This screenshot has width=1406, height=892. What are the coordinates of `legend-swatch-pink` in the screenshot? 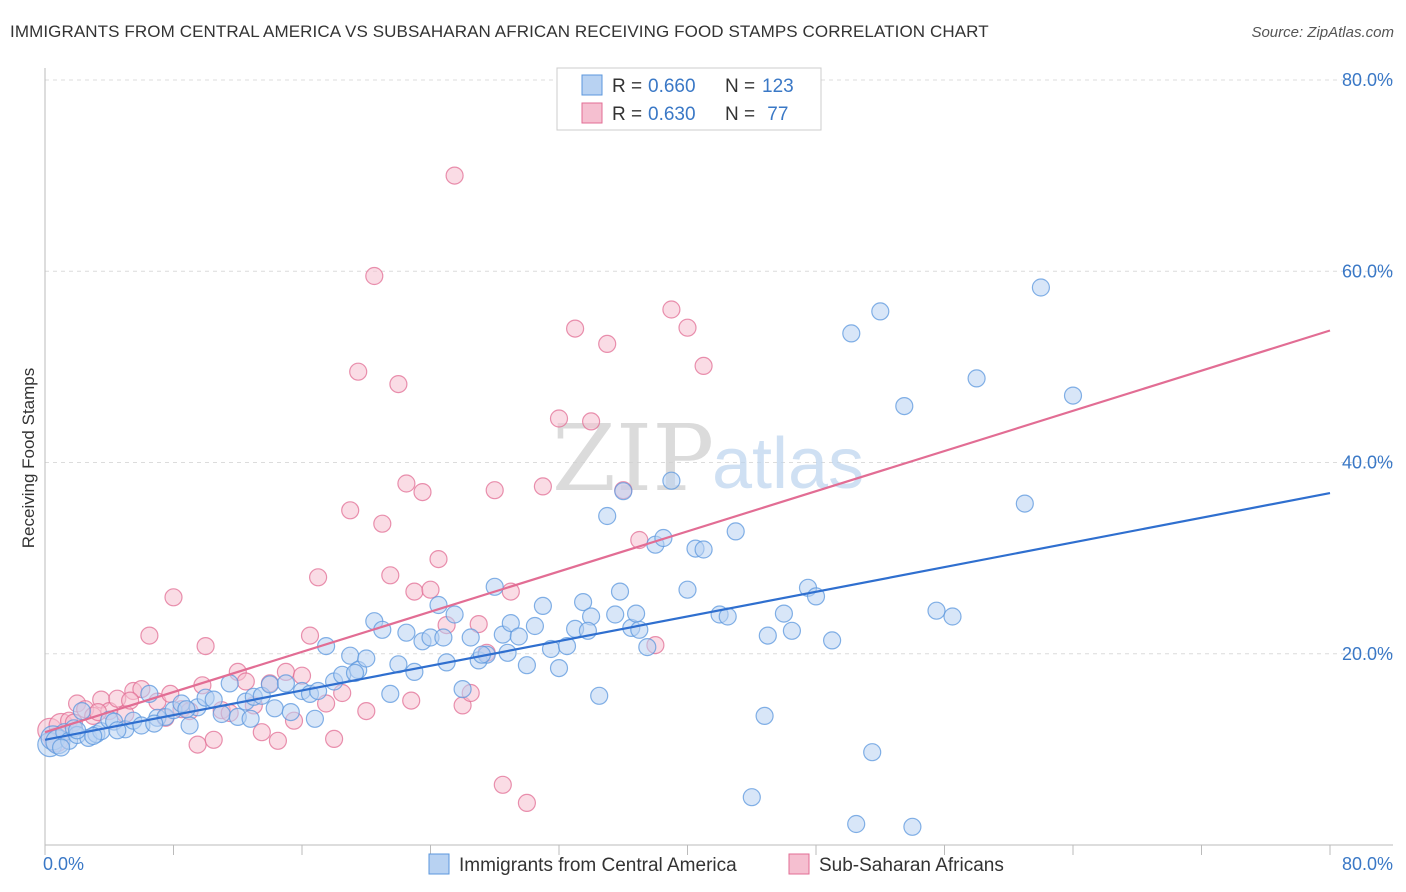 It's located at (592, 113).